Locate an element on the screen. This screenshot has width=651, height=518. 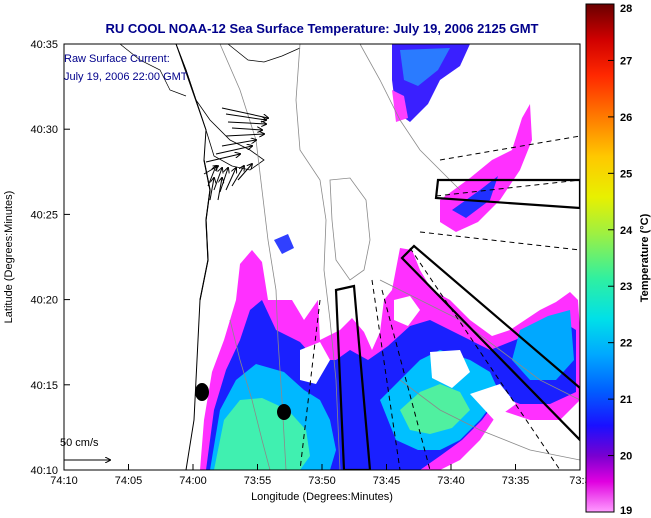
y-tick-label: 40:25 is located at coordinates (44, 215).